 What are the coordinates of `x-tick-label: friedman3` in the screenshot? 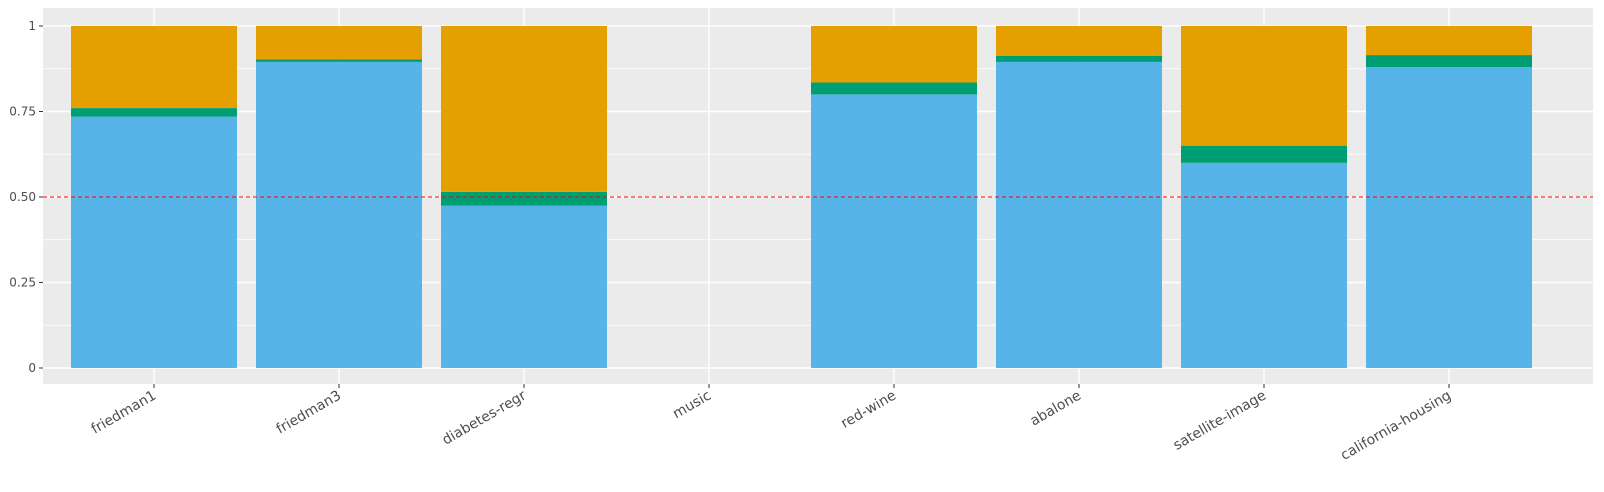 It's located at (309, 413).